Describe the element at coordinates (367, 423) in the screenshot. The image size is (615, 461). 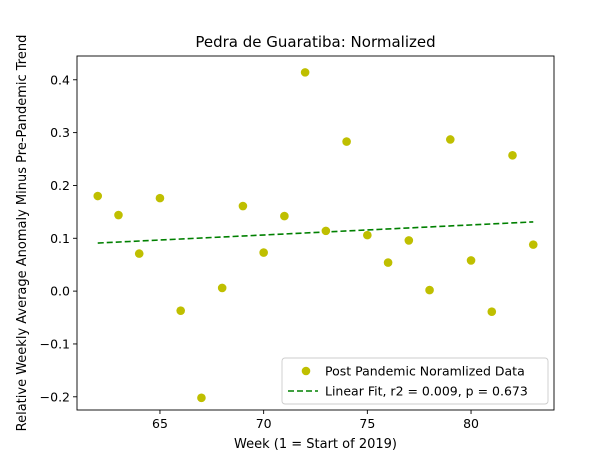
I see `x-tick-label: 75` at that location.